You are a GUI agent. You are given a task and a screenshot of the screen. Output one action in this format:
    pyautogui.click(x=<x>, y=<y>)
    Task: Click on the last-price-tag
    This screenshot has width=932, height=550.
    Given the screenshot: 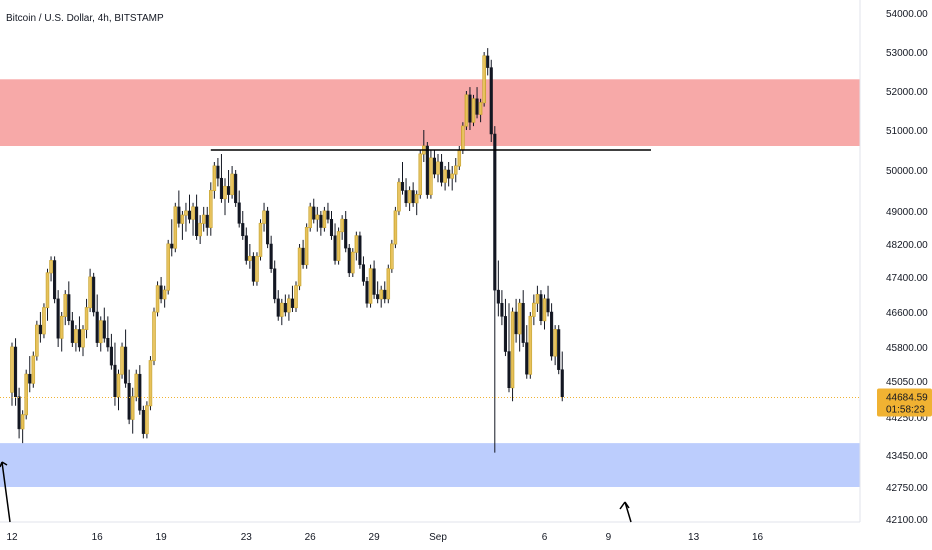 What is the action you would take?
    pyautogui.click(x=904, y=402)
    